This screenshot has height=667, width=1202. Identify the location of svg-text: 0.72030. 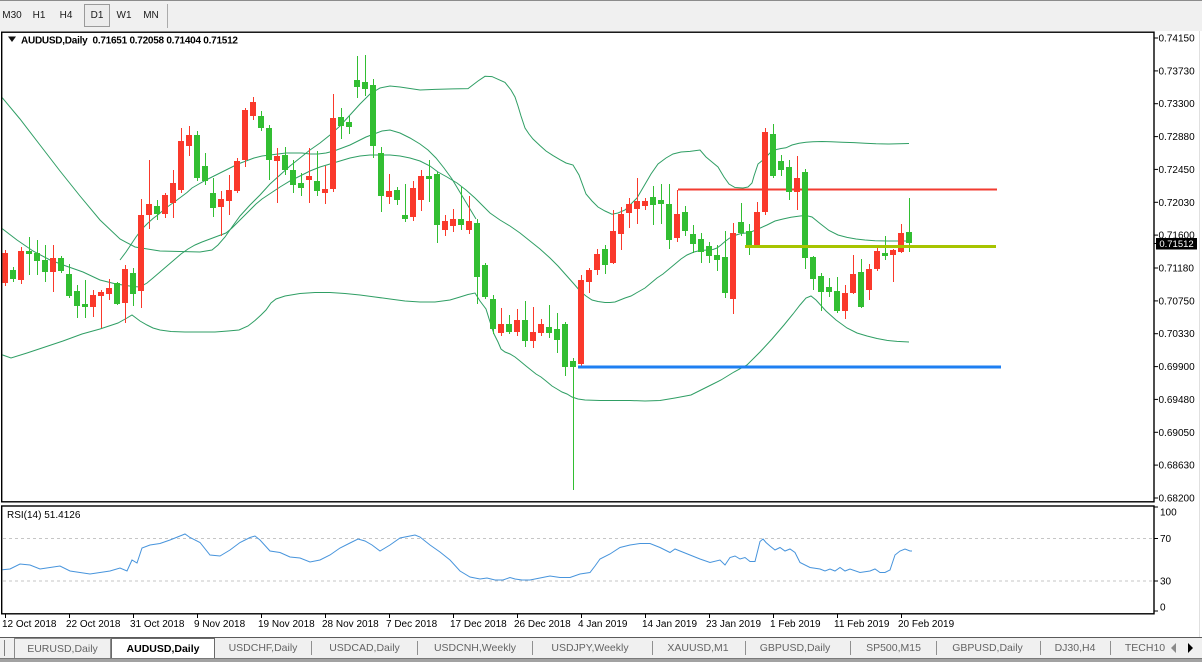
(1177, 203).